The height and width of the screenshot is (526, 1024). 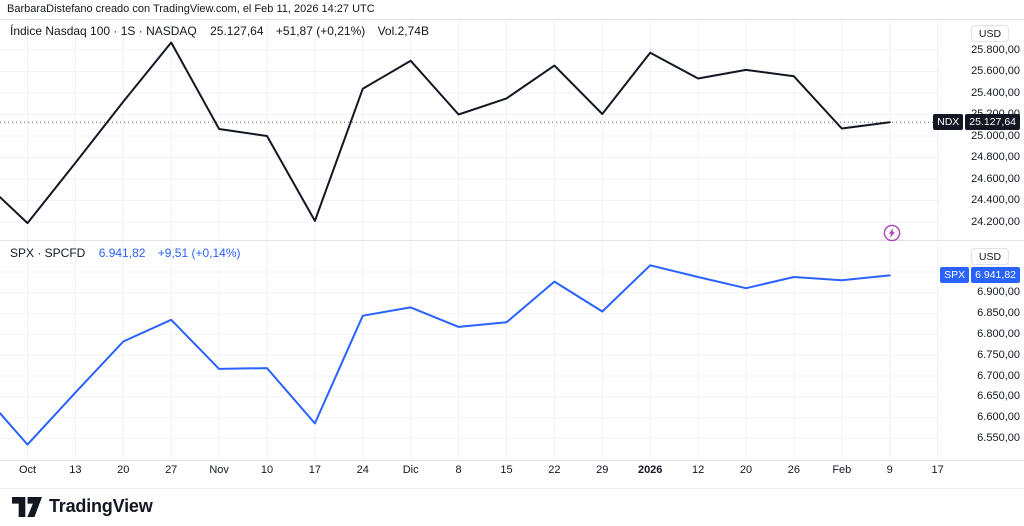 I want to click on y-axis-label: 24.600,00, so click(x=995, y=178).